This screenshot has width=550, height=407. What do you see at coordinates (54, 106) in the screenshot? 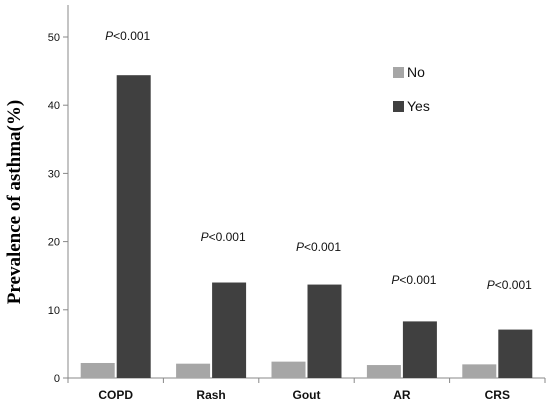
I see `y-tick-label: 40` at bounding box center [54, 106].